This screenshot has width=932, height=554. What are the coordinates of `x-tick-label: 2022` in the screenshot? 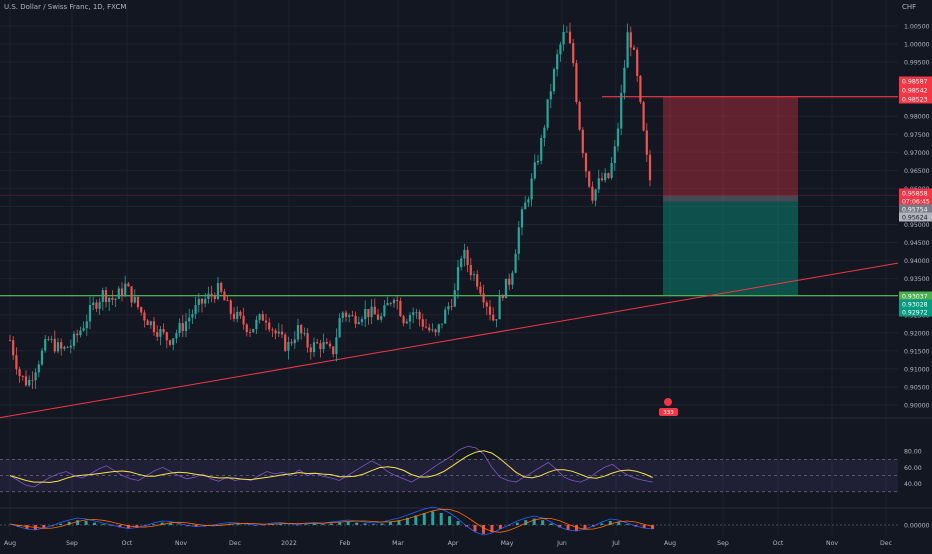 It's located at (289, 543).